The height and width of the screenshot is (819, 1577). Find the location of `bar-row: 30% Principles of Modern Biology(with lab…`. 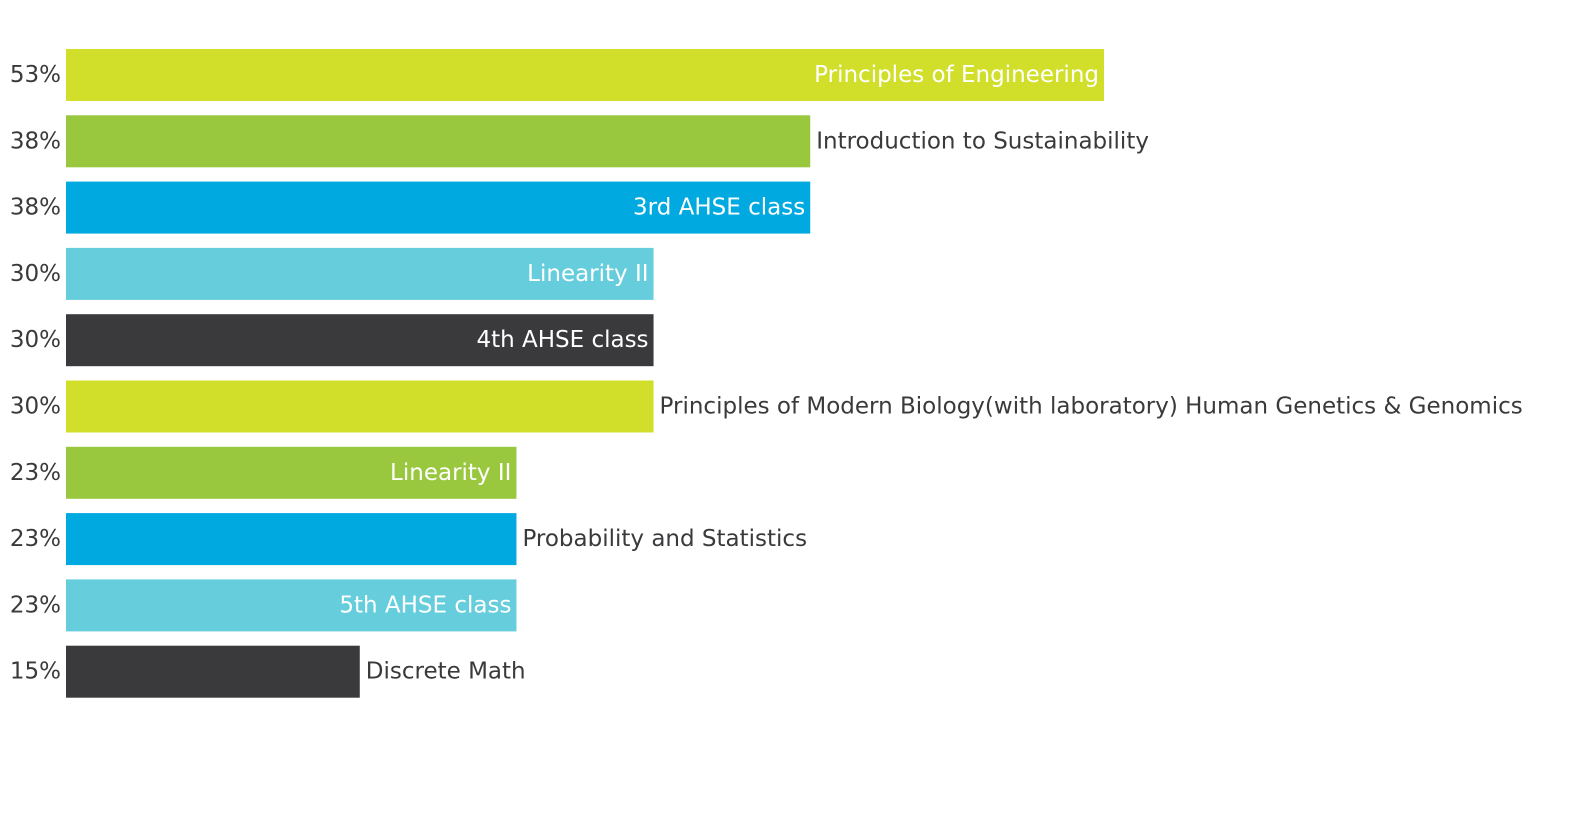

bar-row: 30% Principles of Modern Biology(with lab… is located at coordinates (766, 406).